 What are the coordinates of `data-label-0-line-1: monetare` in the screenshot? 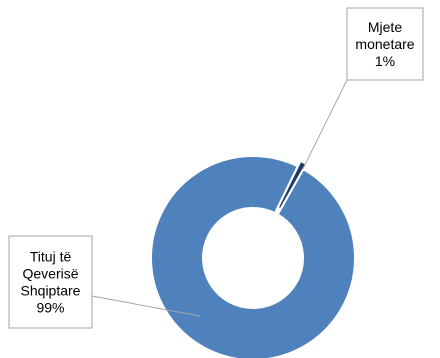 It's located at (384, 44).